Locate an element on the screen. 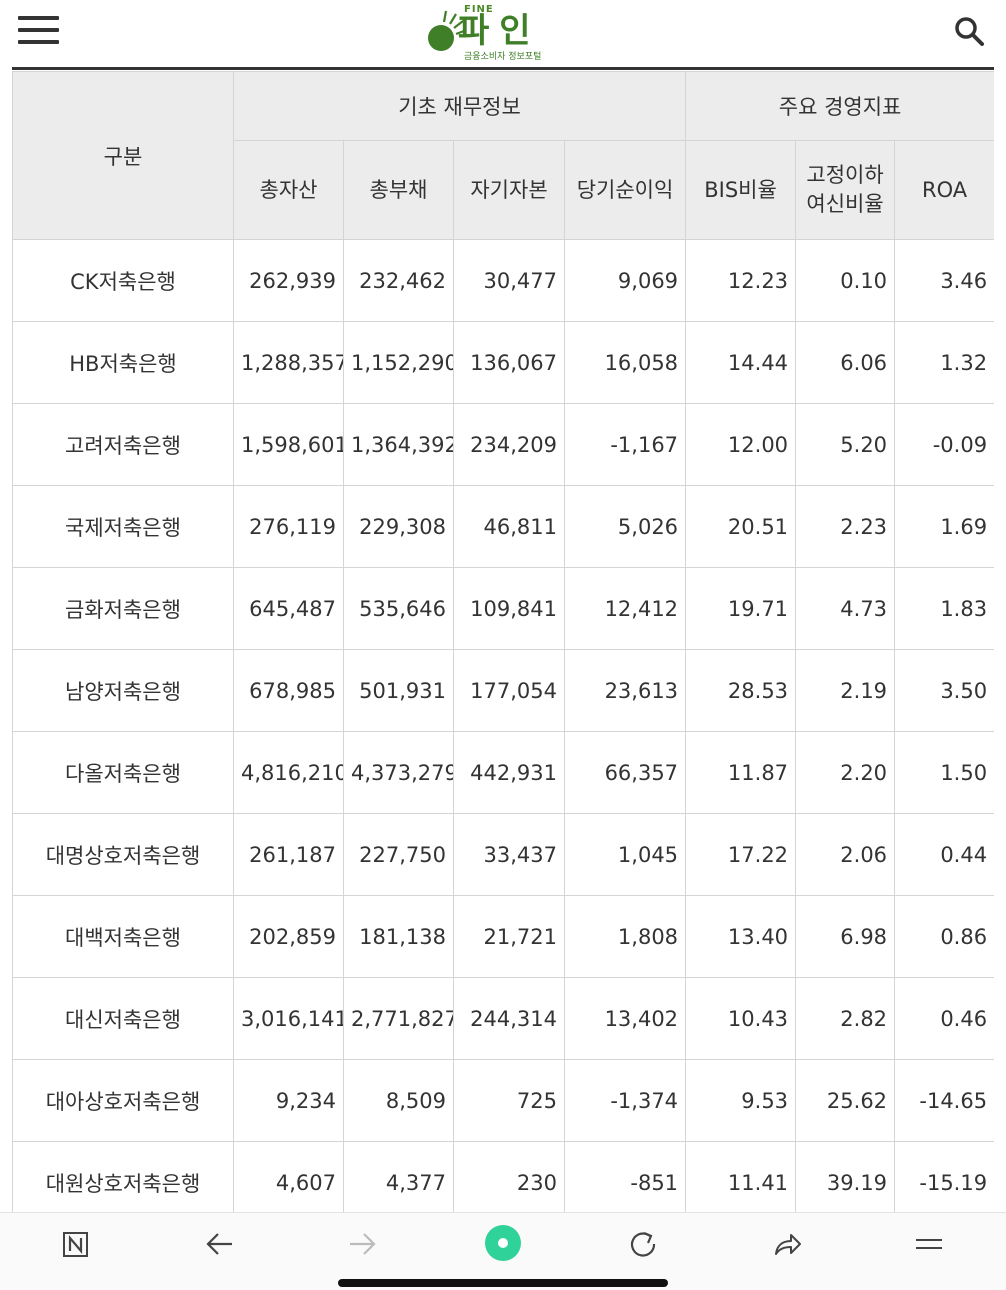  bank-name-cell: 대신저축은행 is located at coordinates (123, 1018).